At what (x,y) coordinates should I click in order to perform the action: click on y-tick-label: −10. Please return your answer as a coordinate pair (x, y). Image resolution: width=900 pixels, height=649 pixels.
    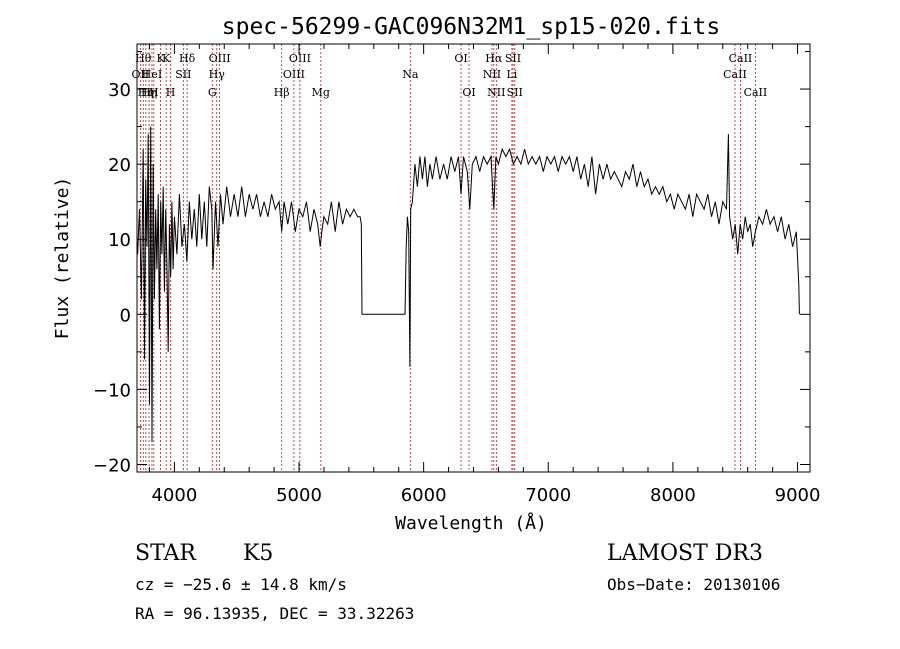
    Looking at the image, I should click on (112, 390).